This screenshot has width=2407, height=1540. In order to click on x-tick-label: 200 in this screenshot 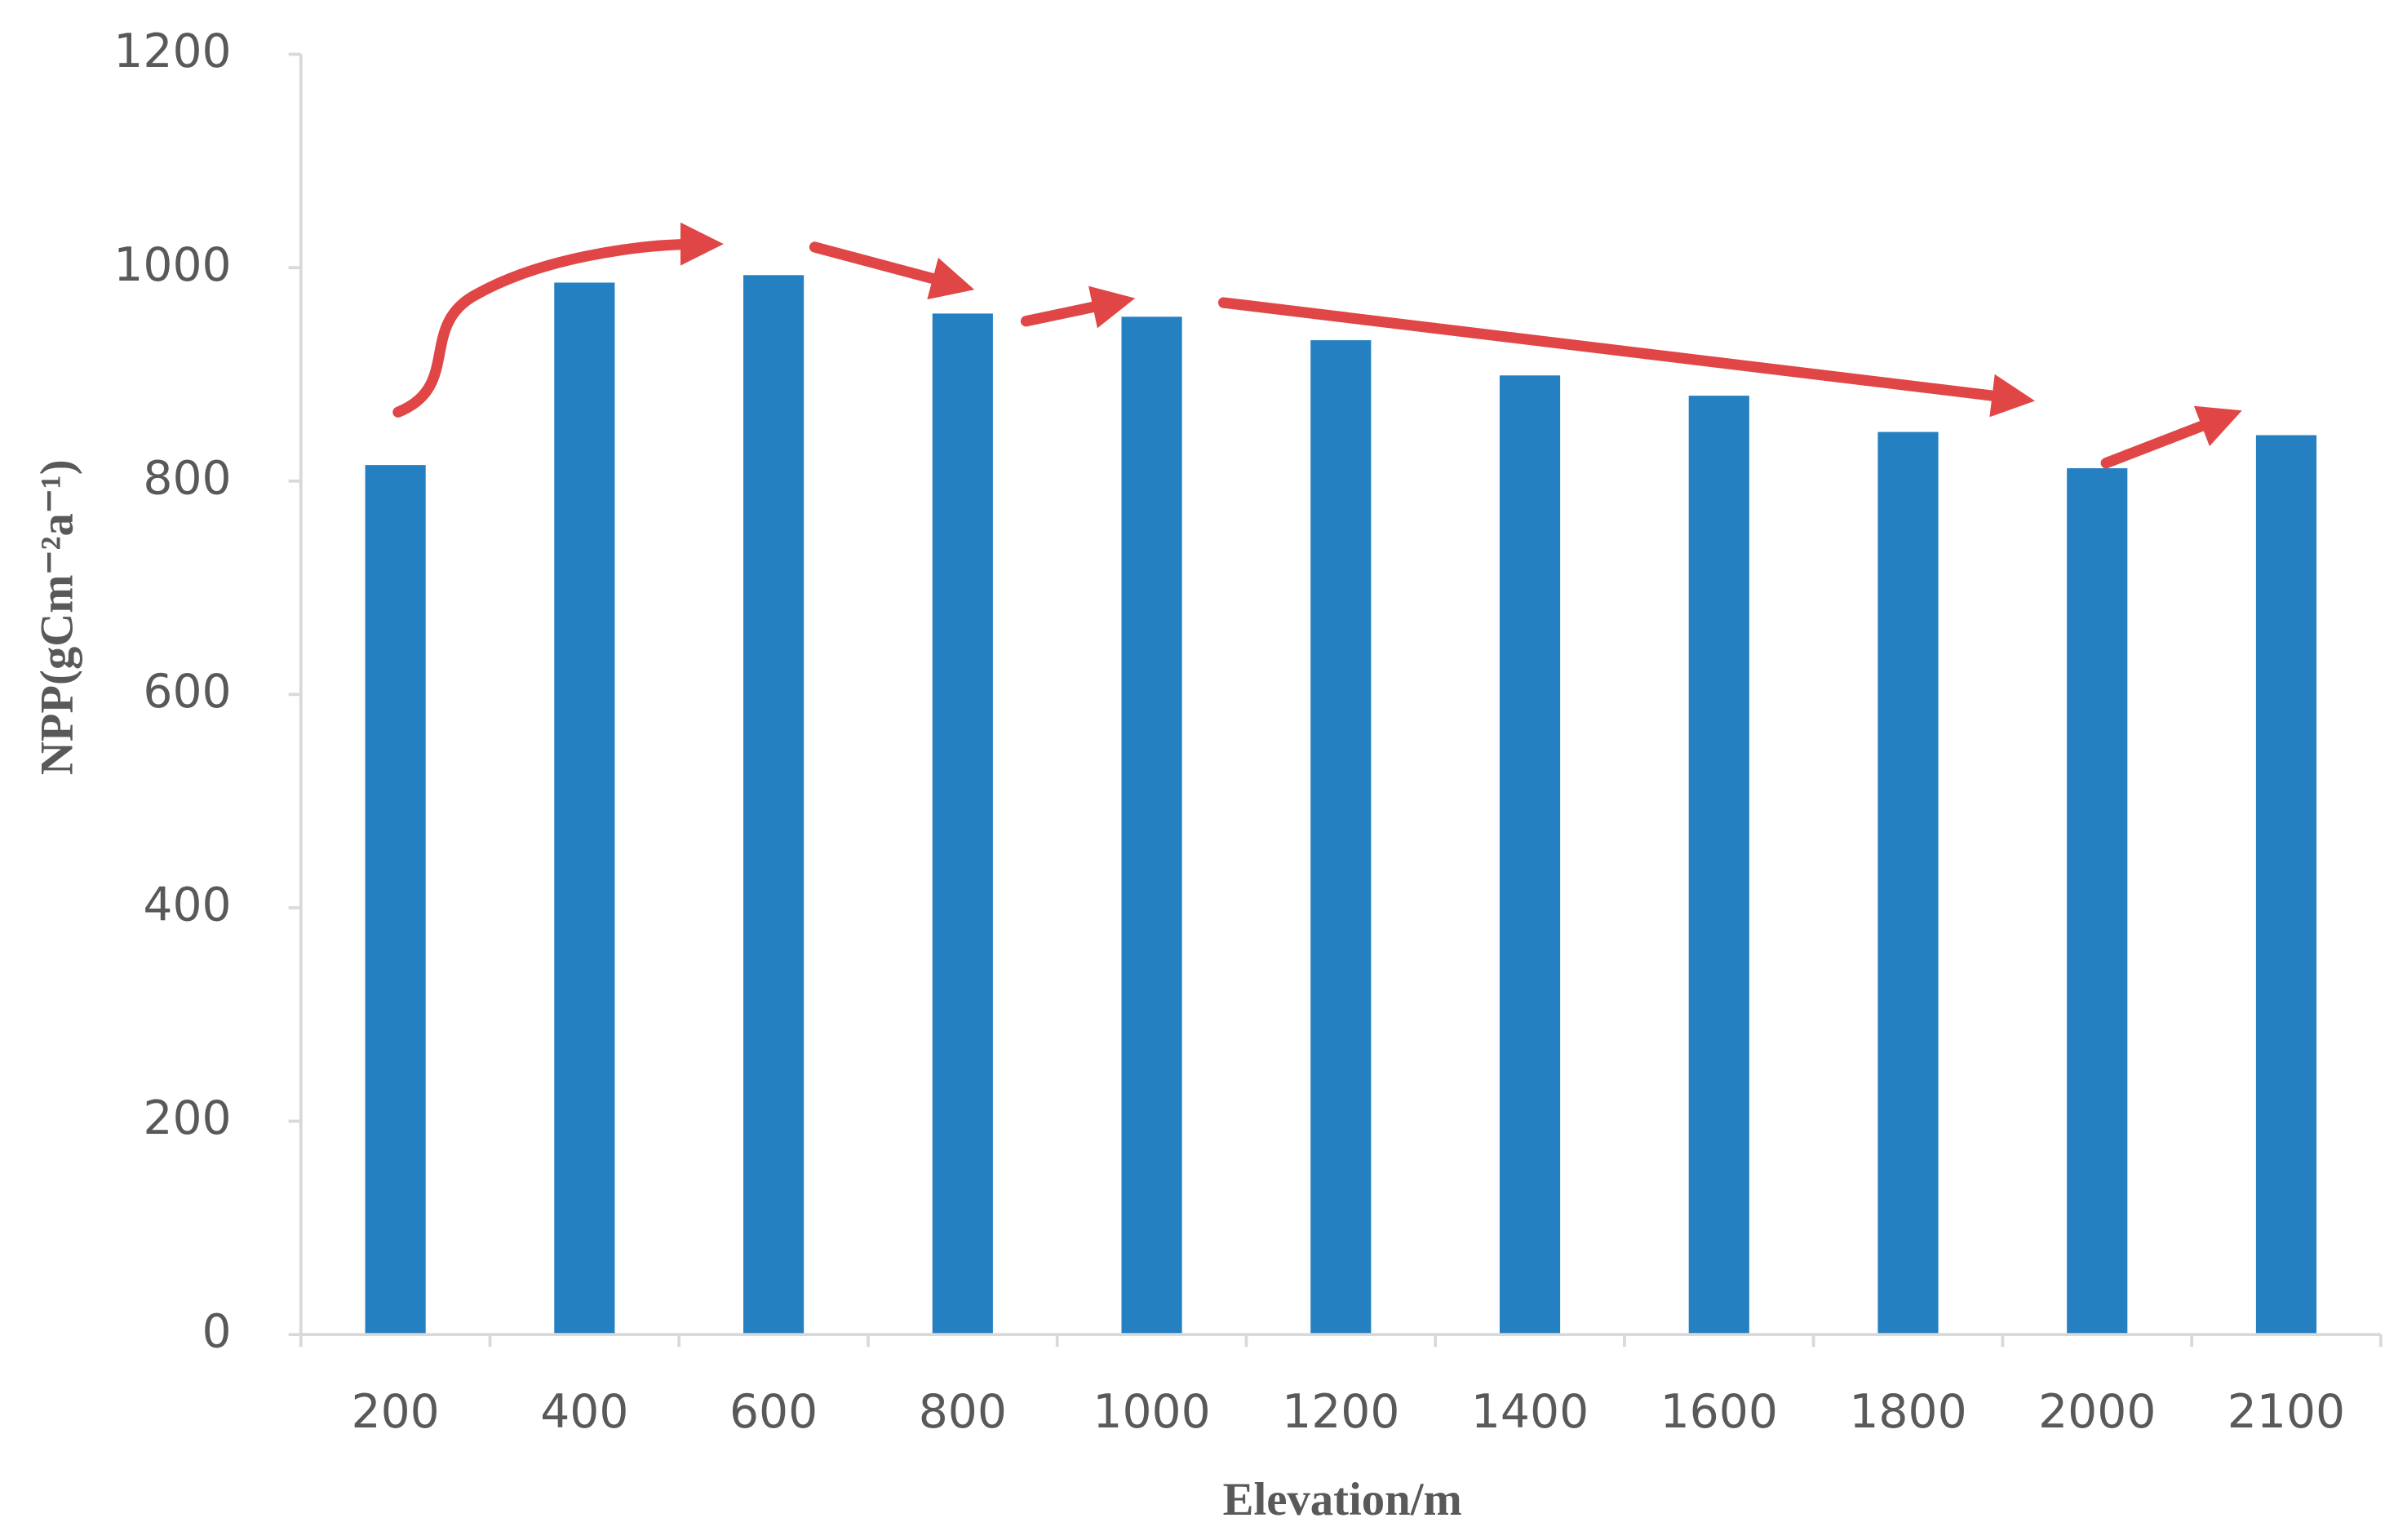, I will do `click(395, 1412)`.